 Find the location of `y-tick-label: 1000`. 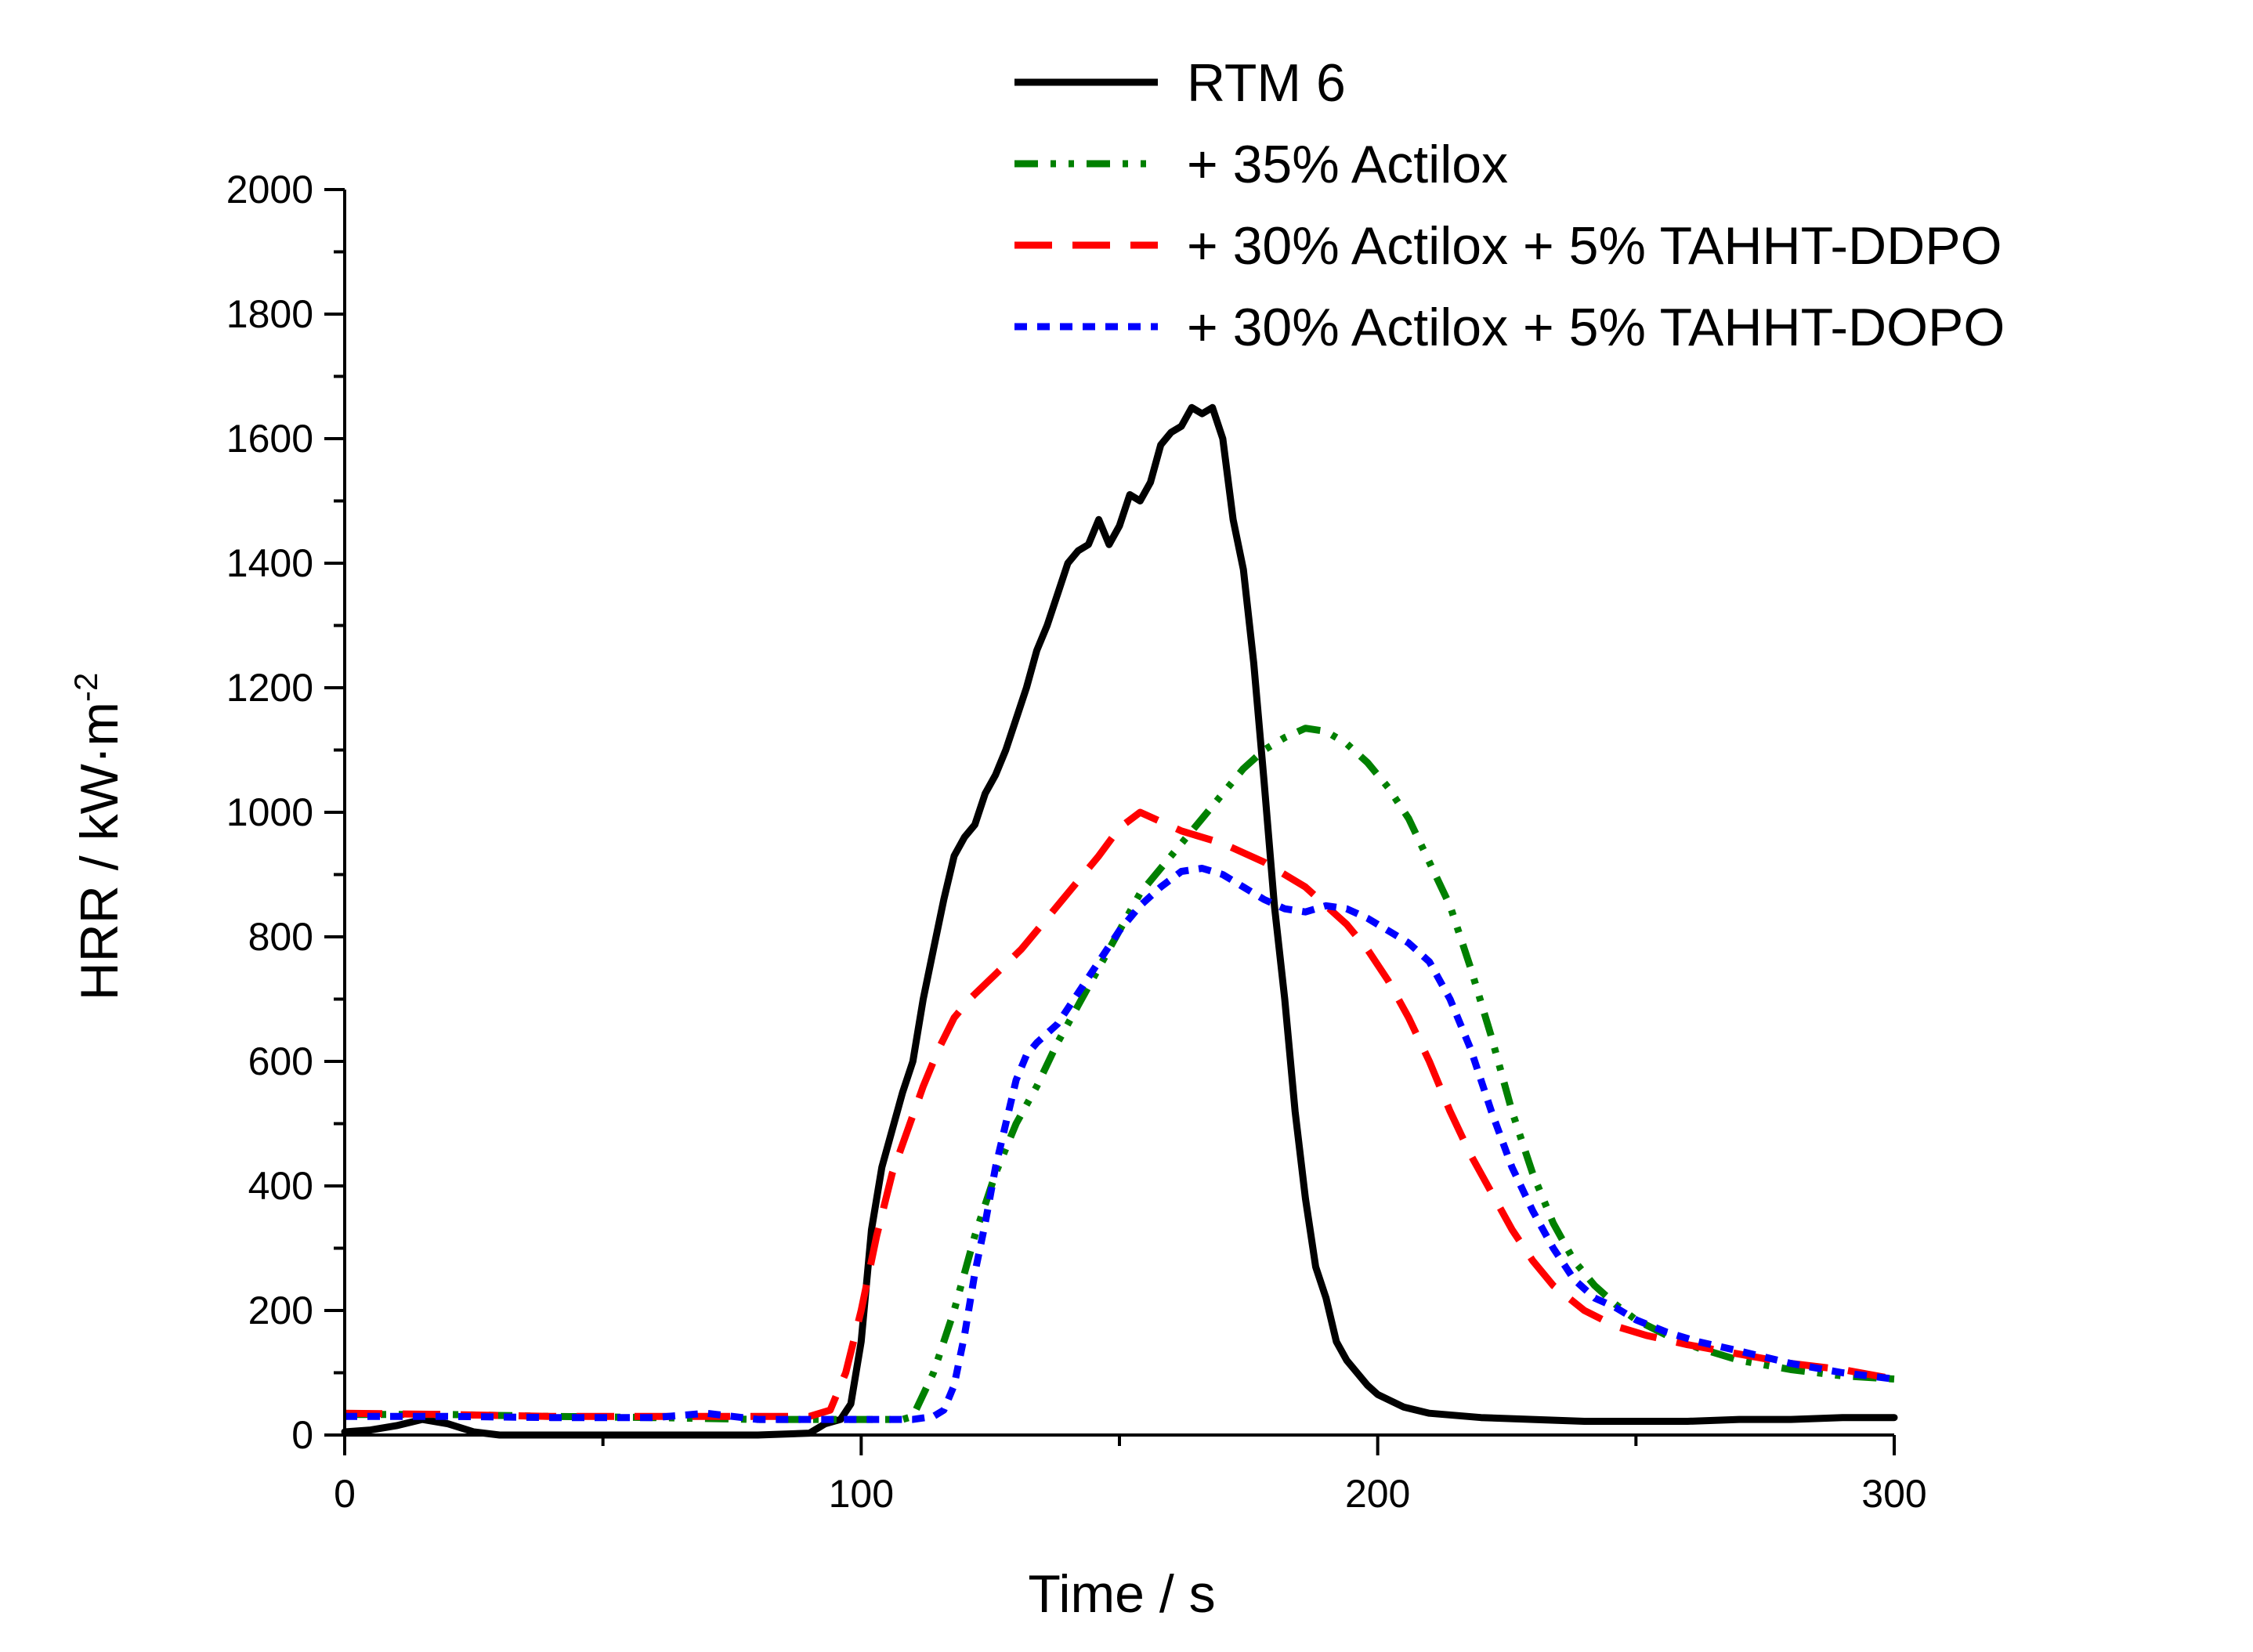

y-tick-label: 1000 is located at coordinates (269, 812).